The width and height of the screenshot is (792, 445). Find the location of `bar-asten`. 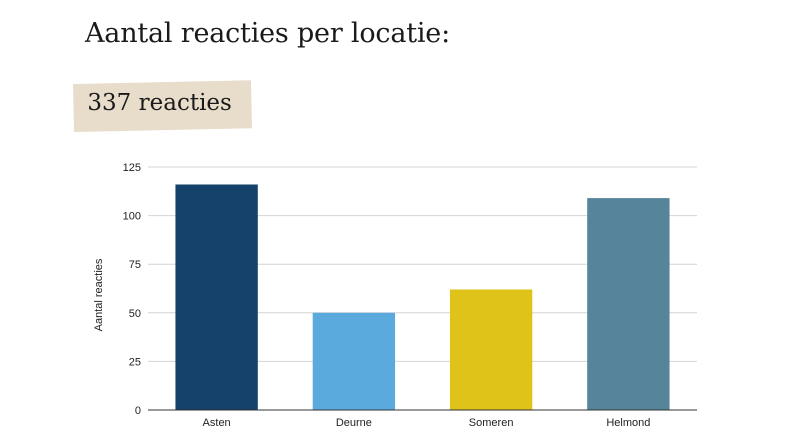

bar-asten is located at coordinates (216, 297).